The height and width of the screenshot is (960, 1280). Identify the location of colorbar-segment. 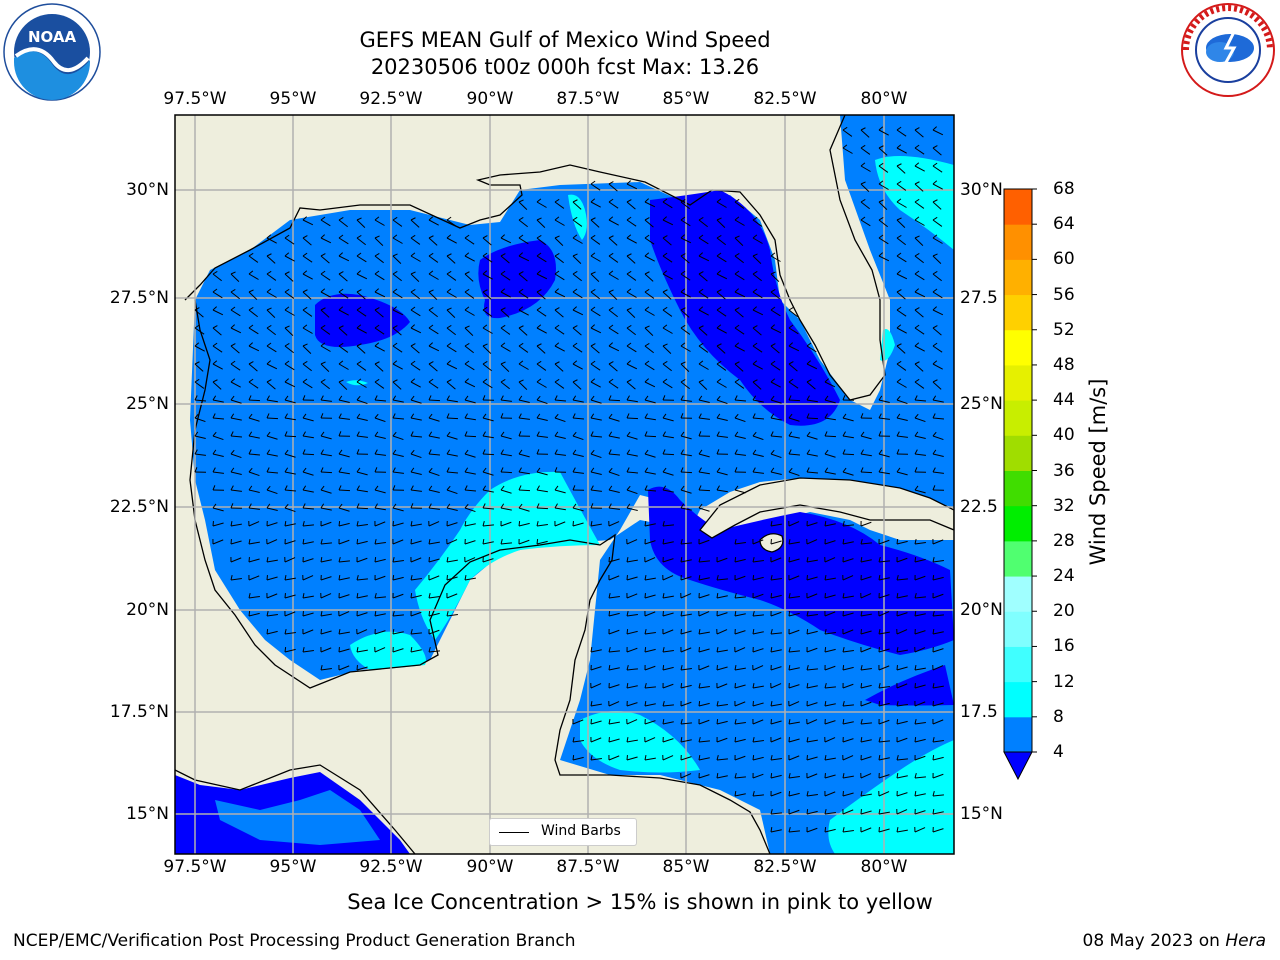
(1018, 207).